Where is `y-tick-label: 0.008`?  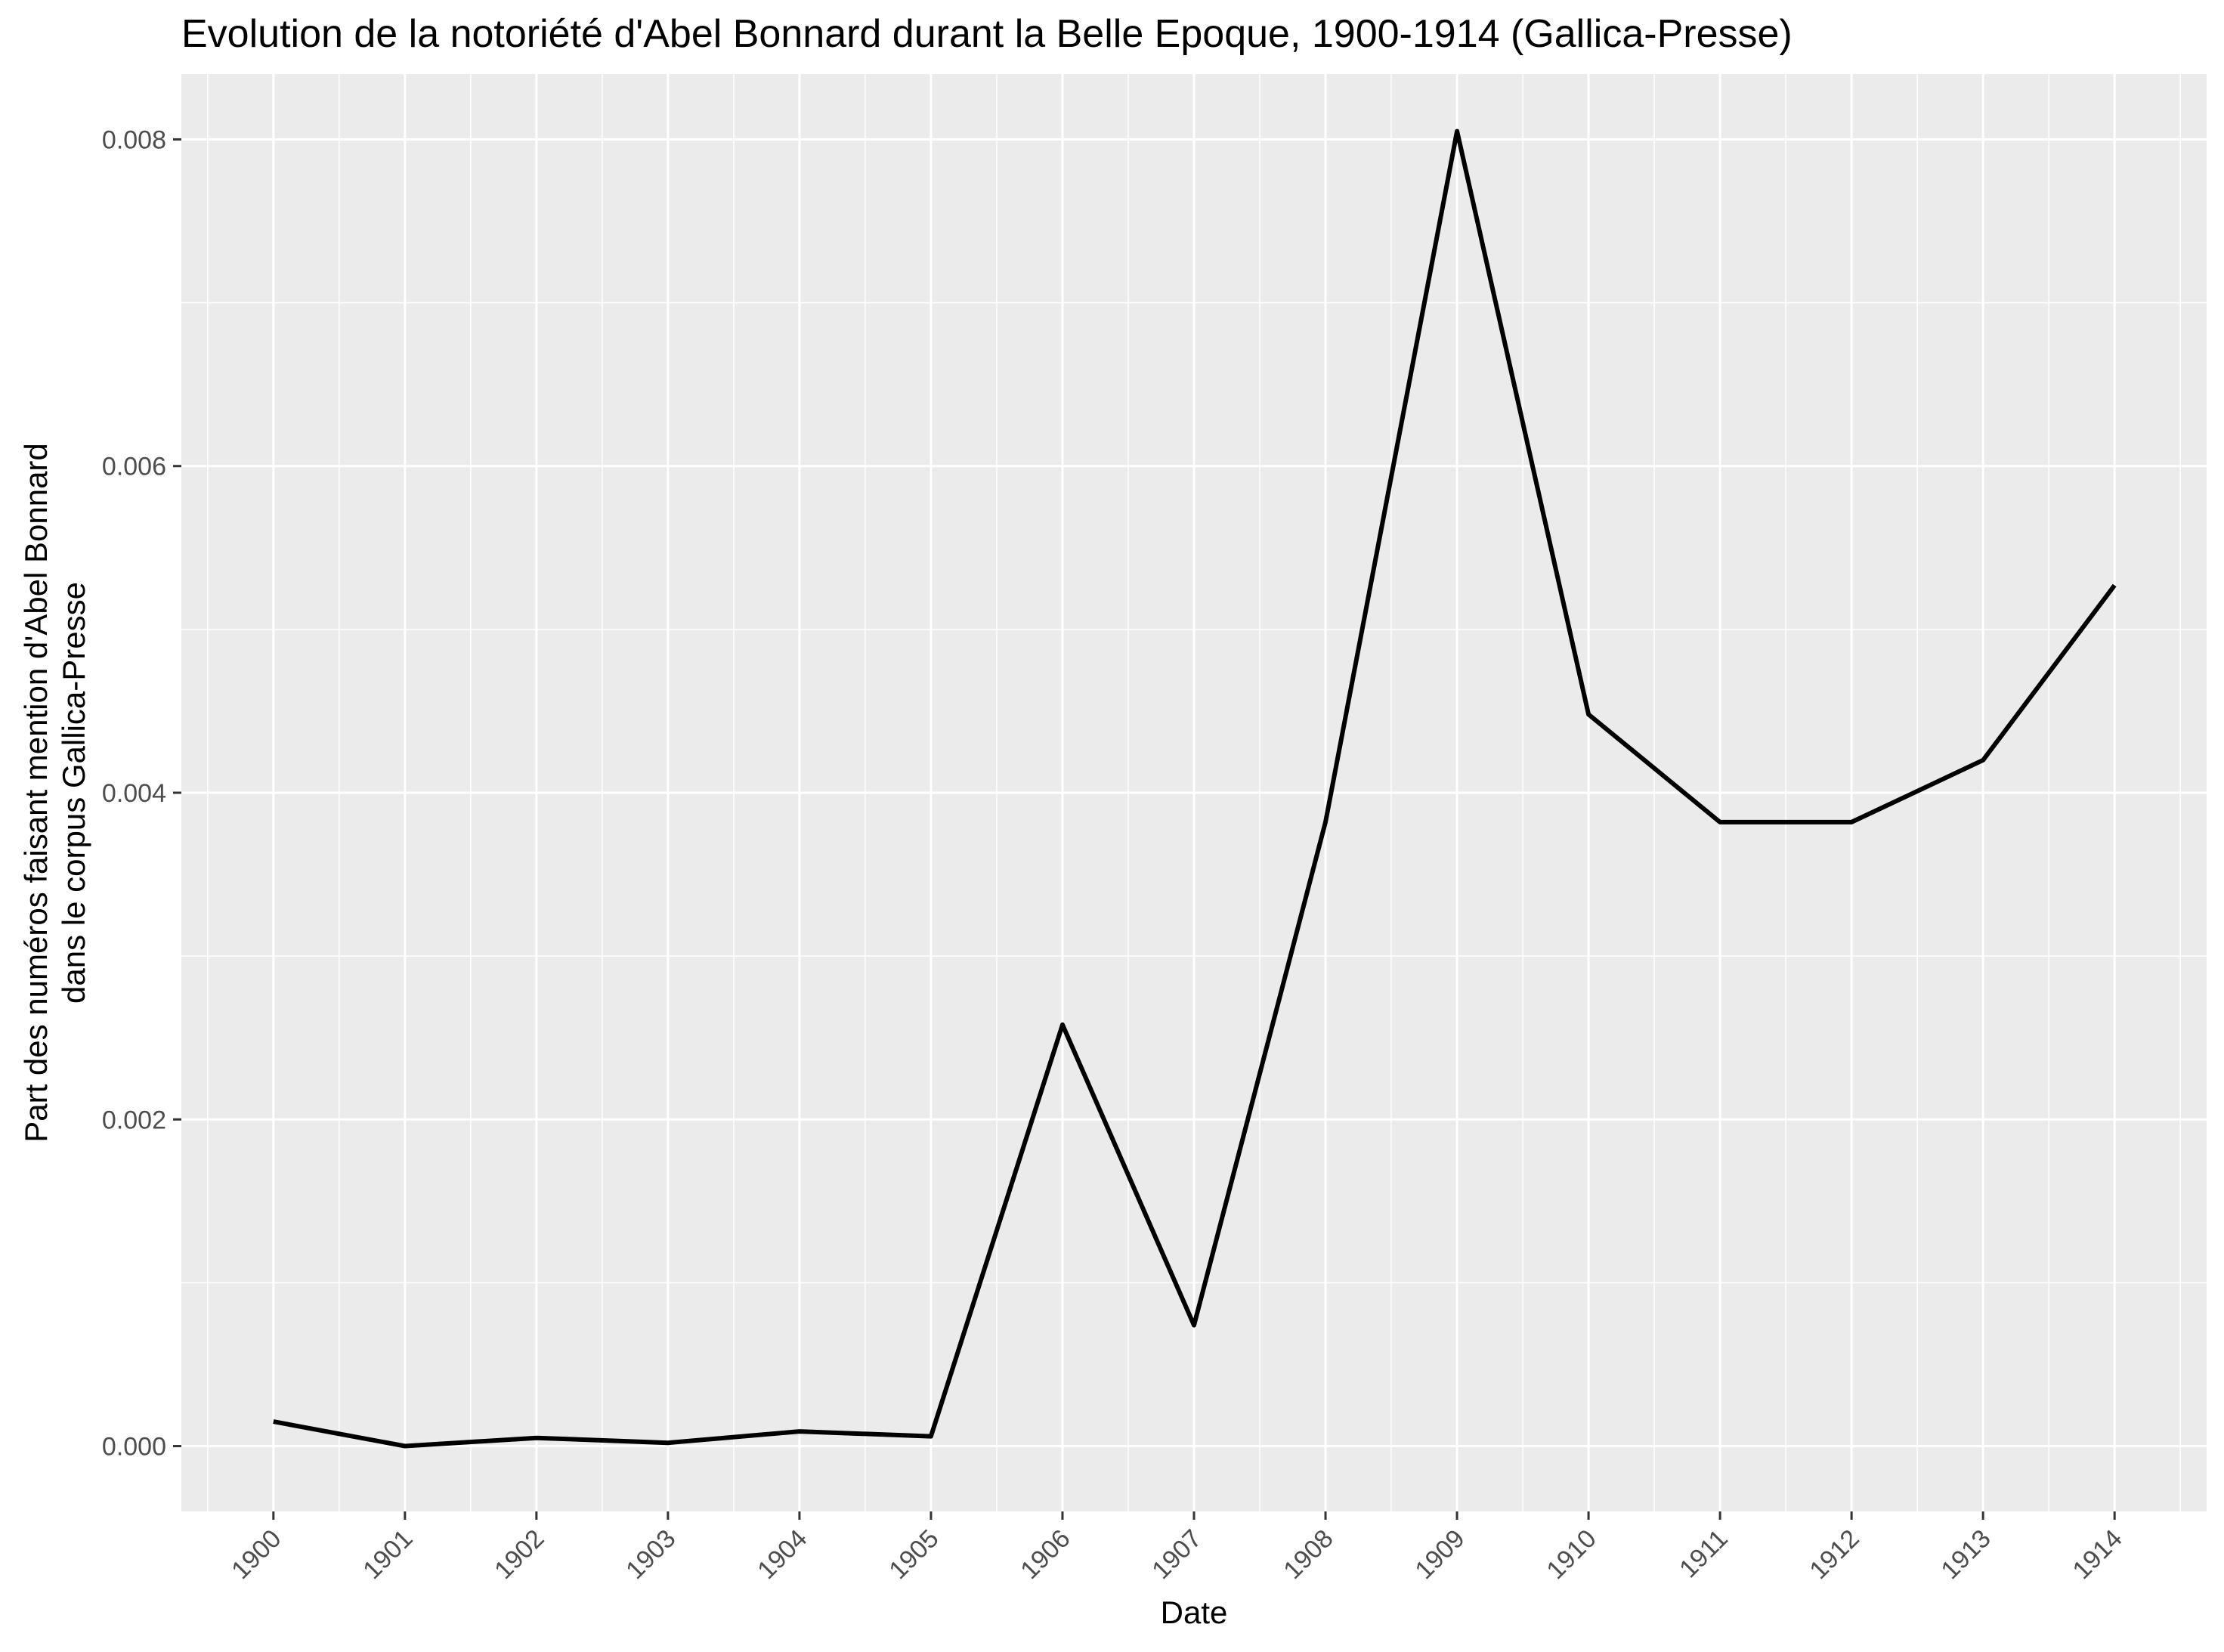 y-tick-label: 0.008 is located at coordinates (134, 139).